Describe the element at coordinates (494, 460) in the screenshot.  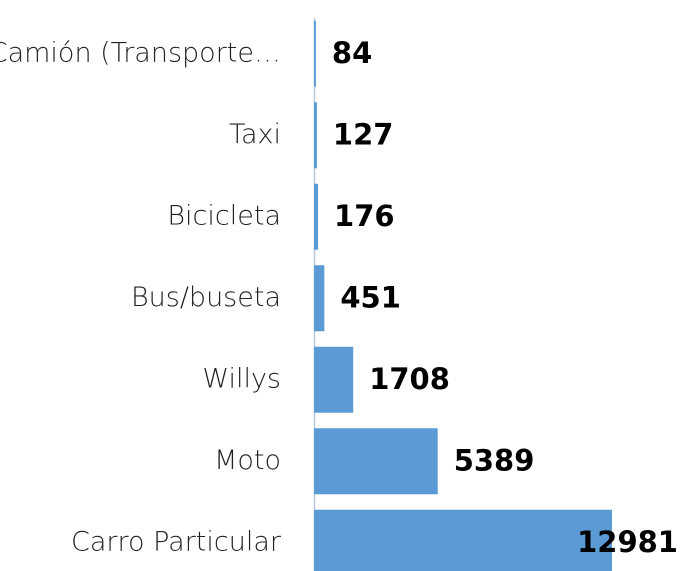
I see `value-label: 5389` at that location.